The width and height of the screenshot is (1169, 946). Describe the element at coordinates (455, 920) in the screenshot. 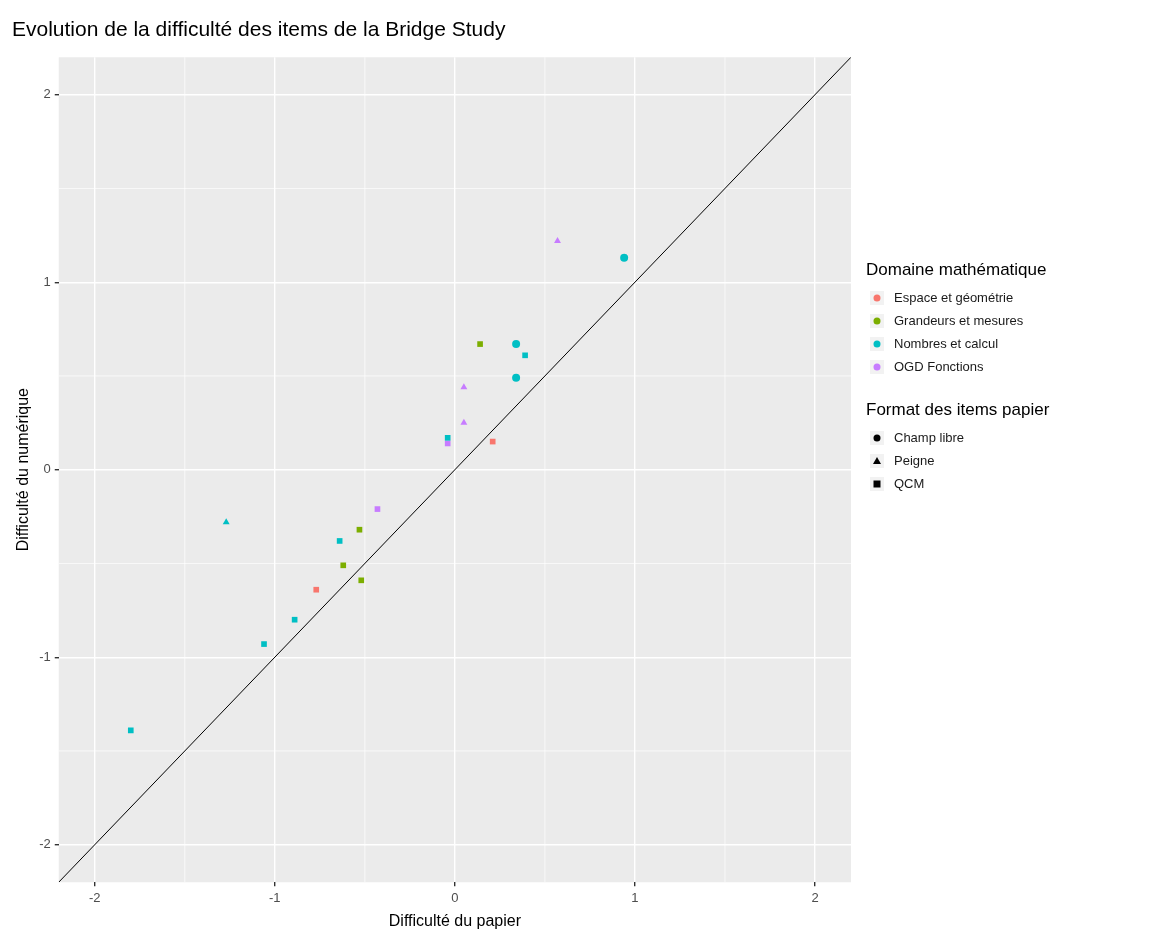

I see `x-axis-title: Difficulté du papier` at that location.